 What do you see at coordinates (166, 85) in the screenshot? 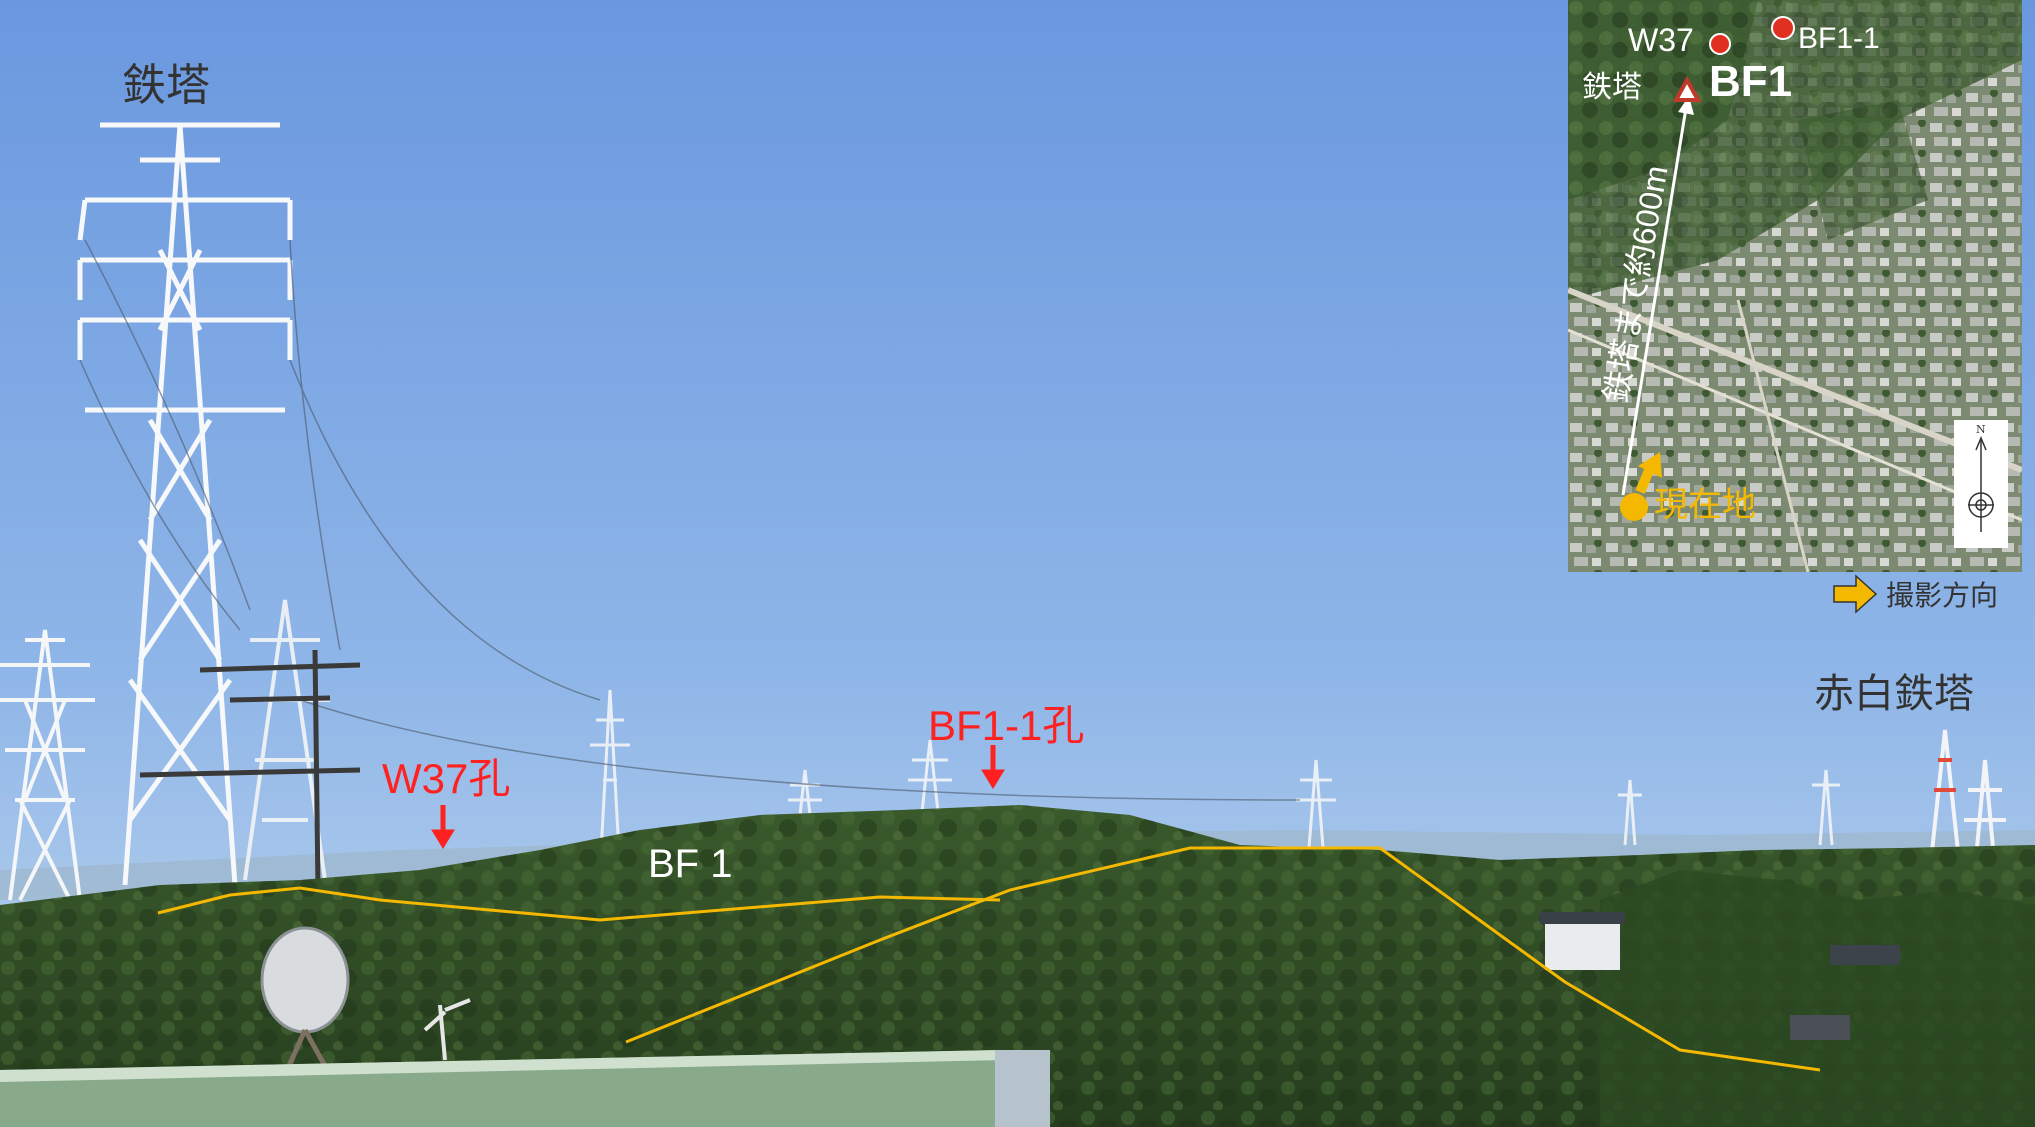
I see `tower-label: 鉄塔` at bounding box center [166, 85].